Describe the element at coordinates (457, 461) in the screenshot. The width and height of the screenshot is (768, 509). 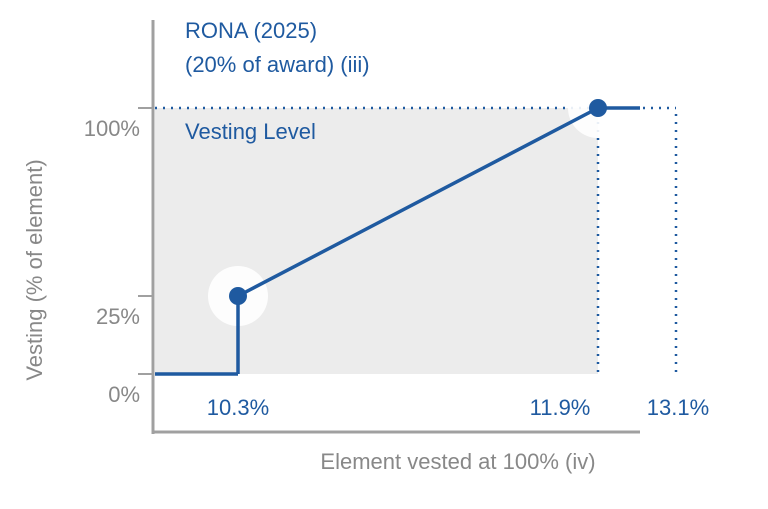
I see `x-axis-label: Element vested at 100% (iv)` at that location.